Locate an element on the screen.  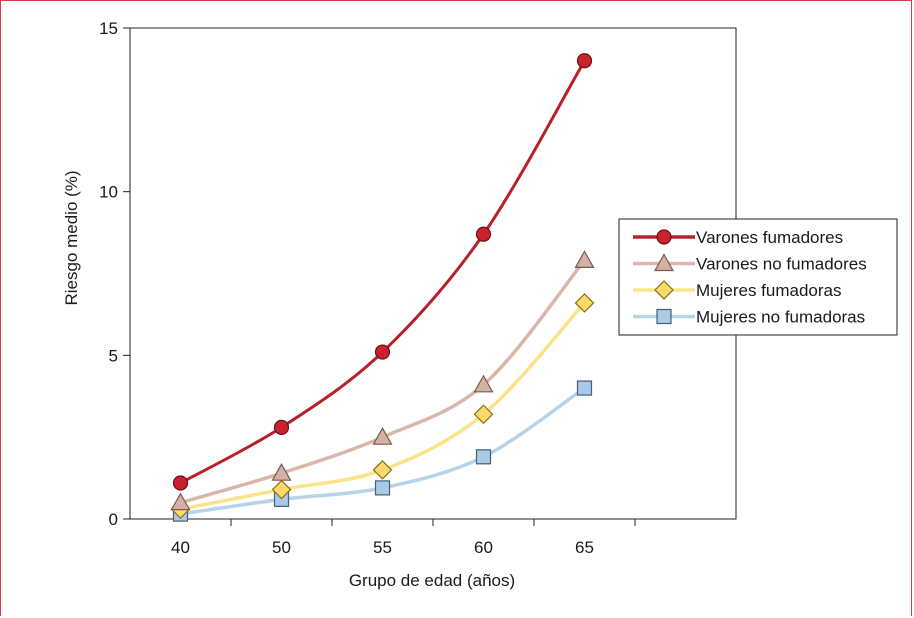
x-tick-label: 50 is located at coordinates (281, 547).